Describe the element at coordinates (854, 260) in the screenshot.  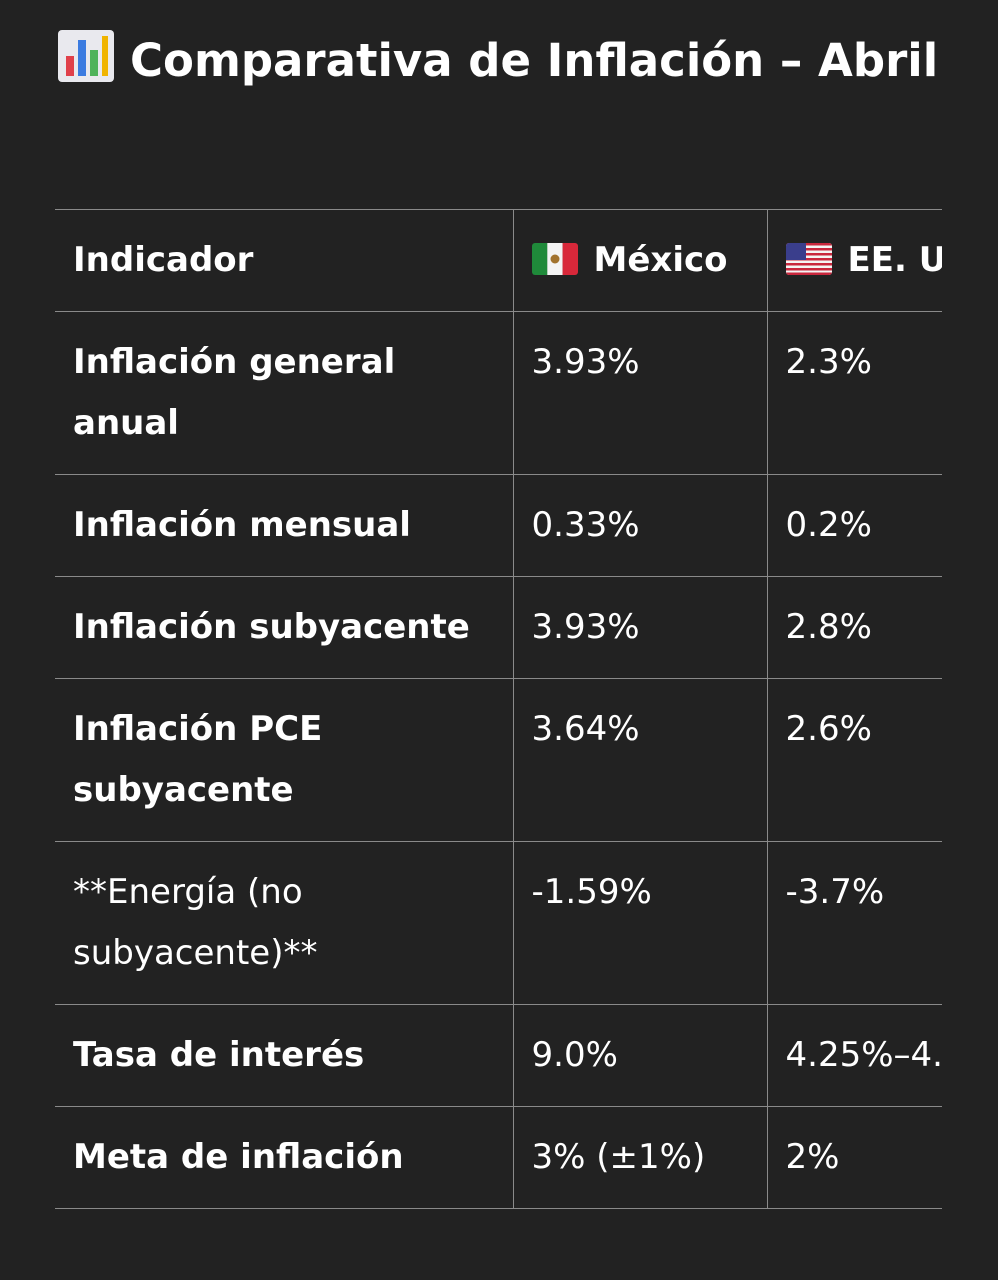
I see `header-usa: EE. UU.` at that location.